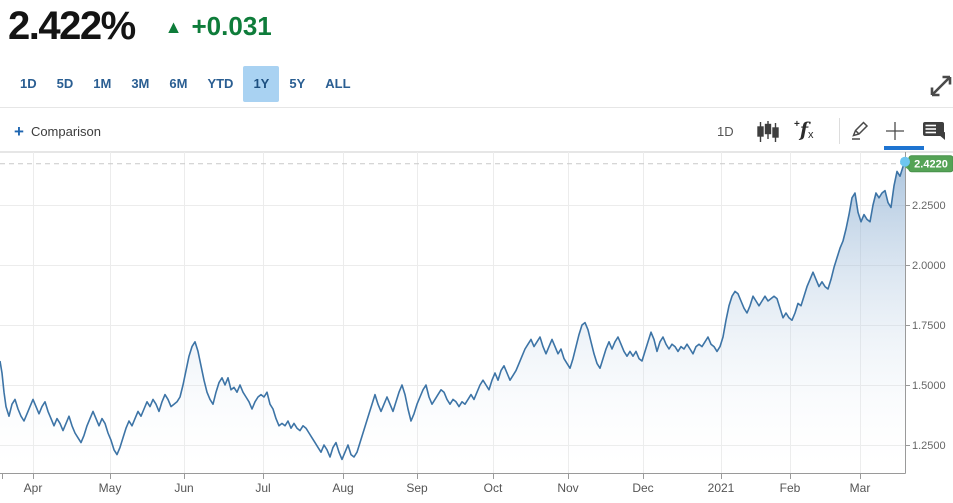 Image resolution: width=953 pixels, height=503 pixels. I want to click on plus-icon: +, so click(19, 131).